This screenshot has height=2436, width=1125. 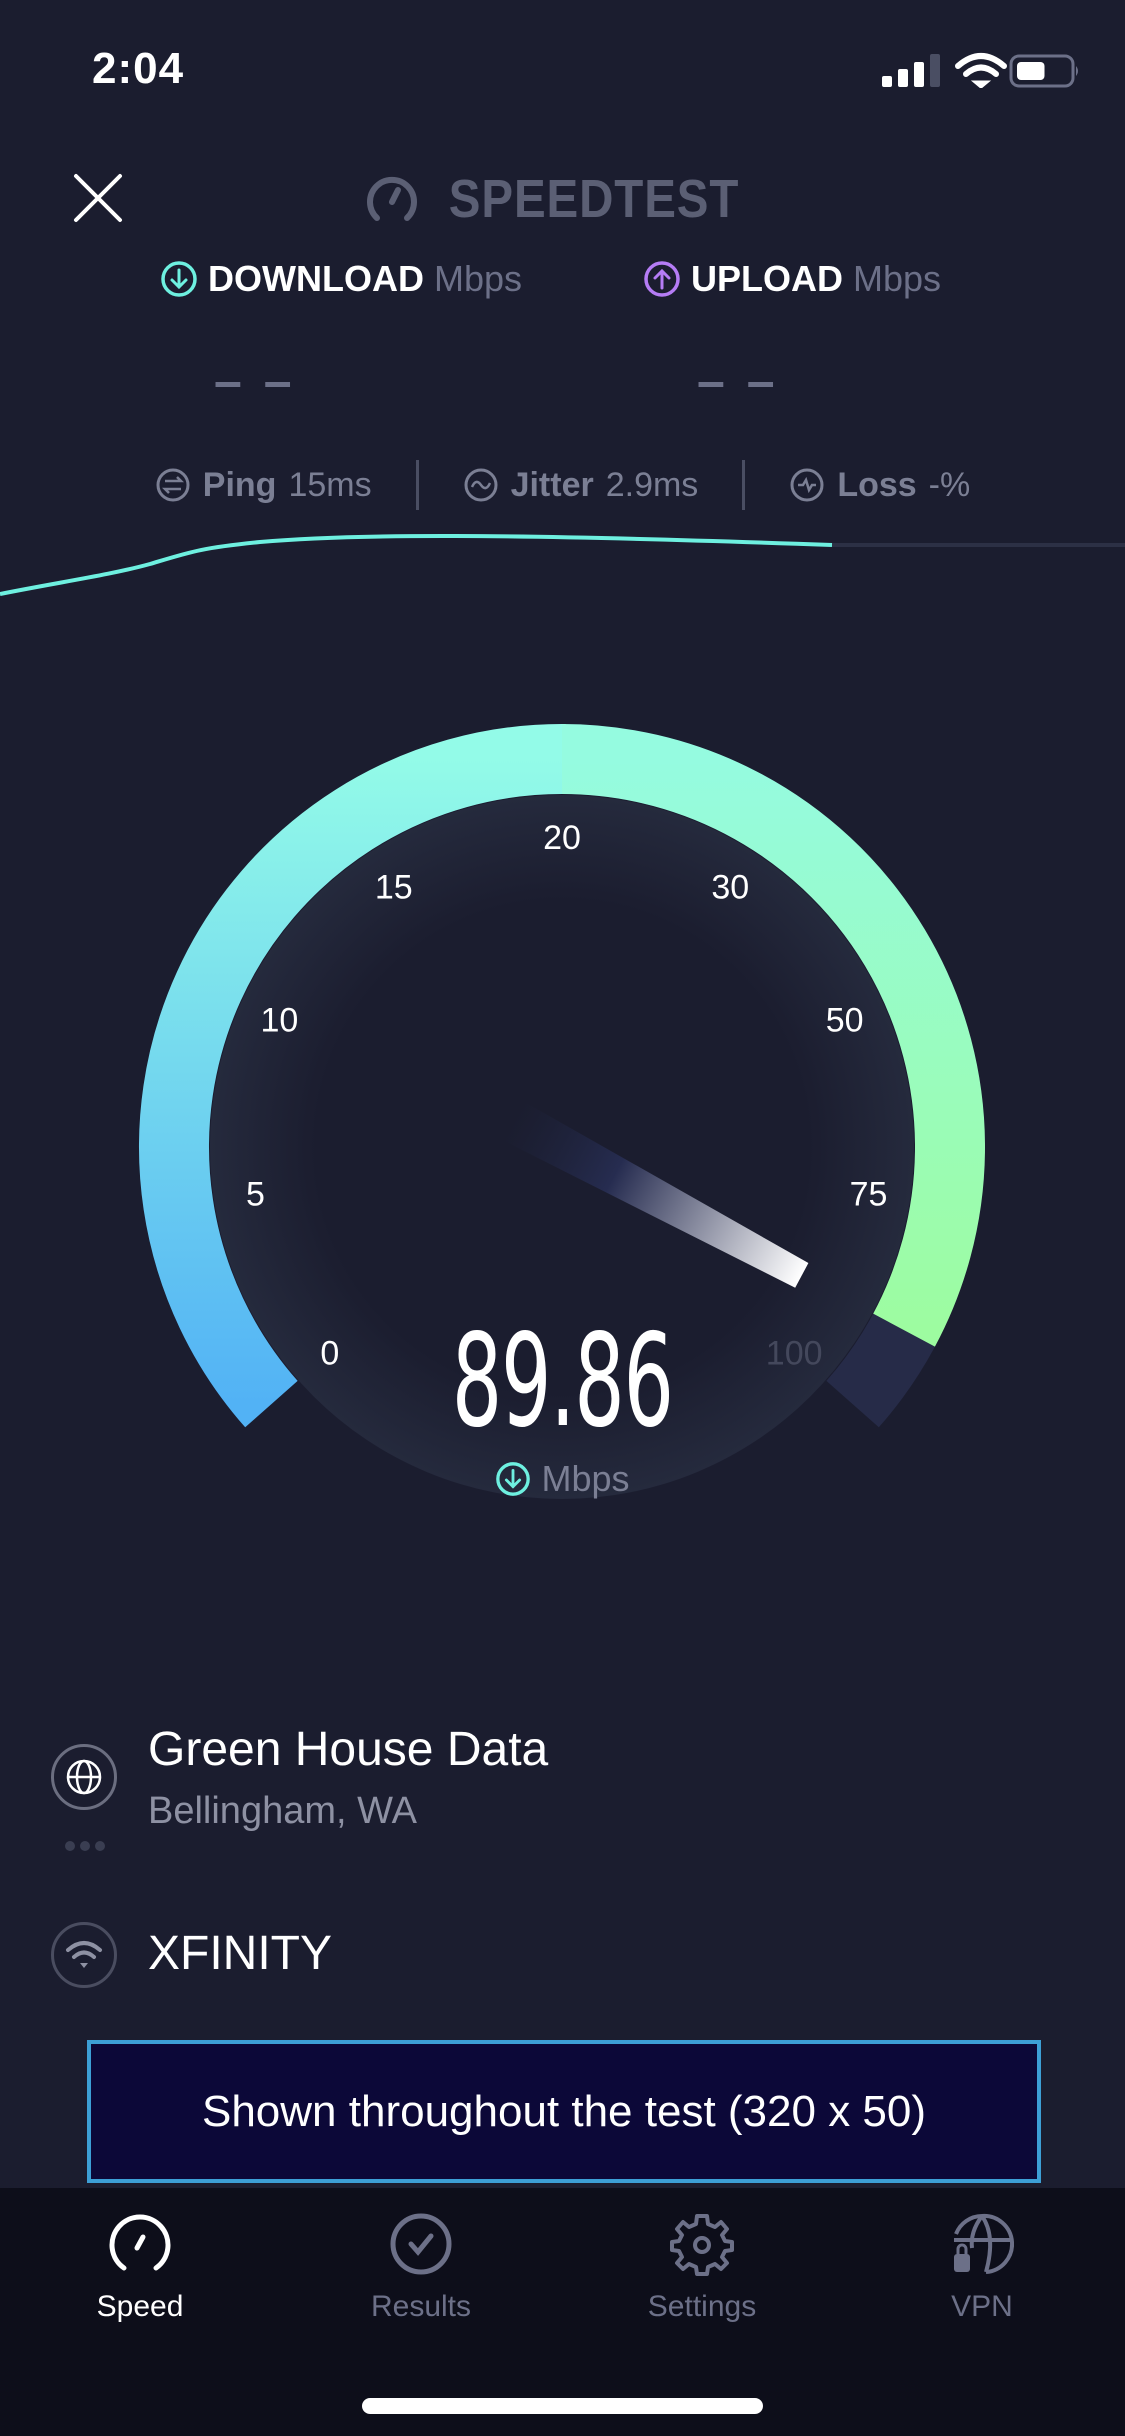 What do you see at coordinates (652, 484) in the screenshot?
I see `jitter-value: 2.9ms` at bounding box center [652, 484].